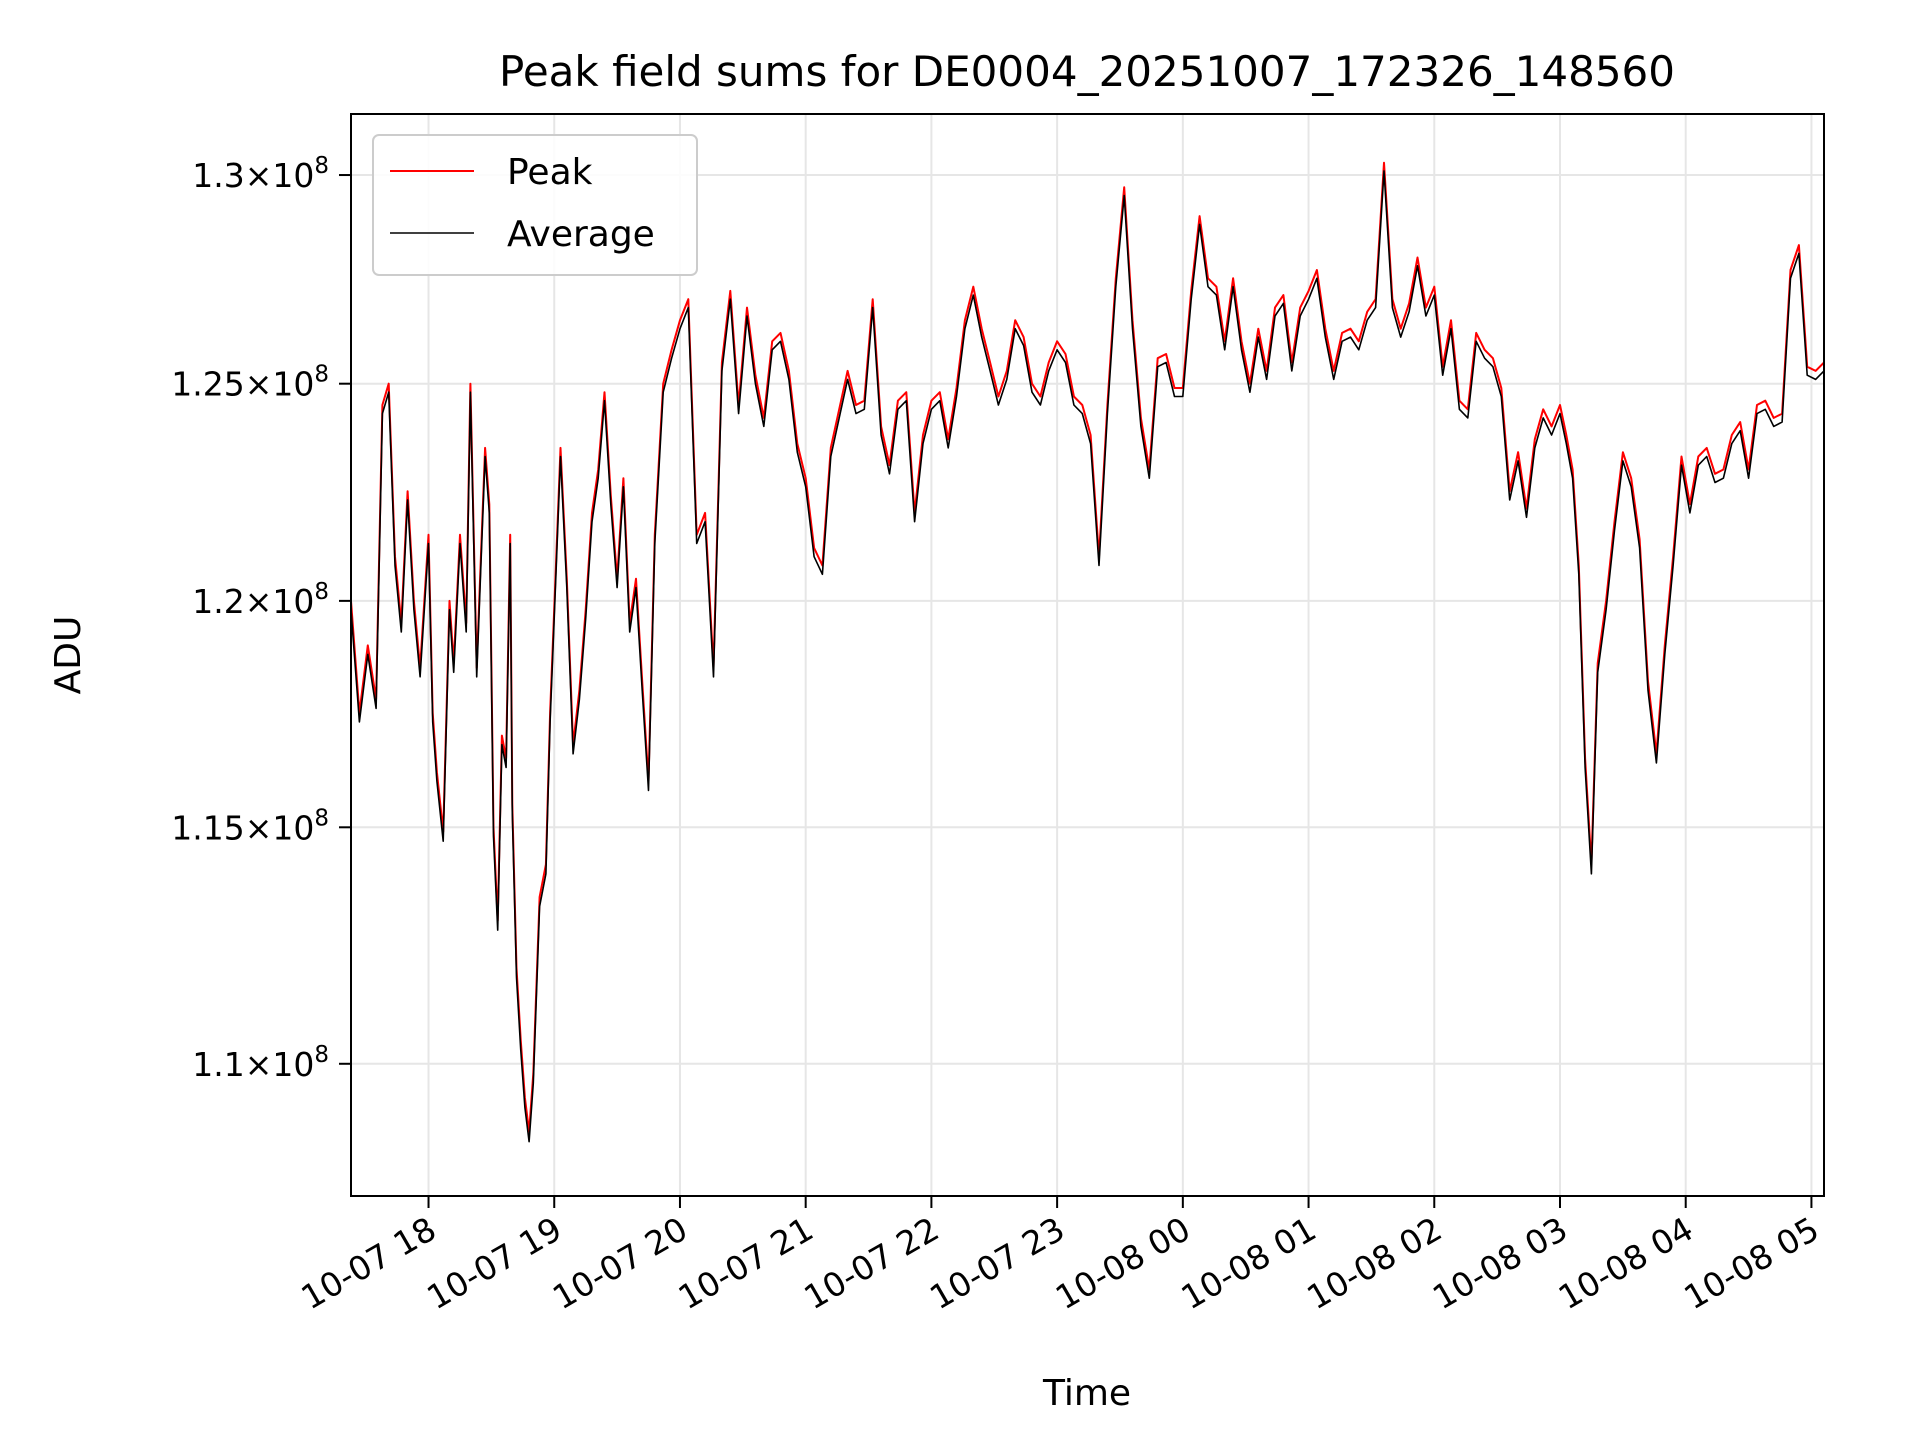 The width and height of the screenshot is (1920, 1440). Describe the element at coordinates (260, 600) in the screenshot. I see `y-tick-label: 1.2×108` at that location.